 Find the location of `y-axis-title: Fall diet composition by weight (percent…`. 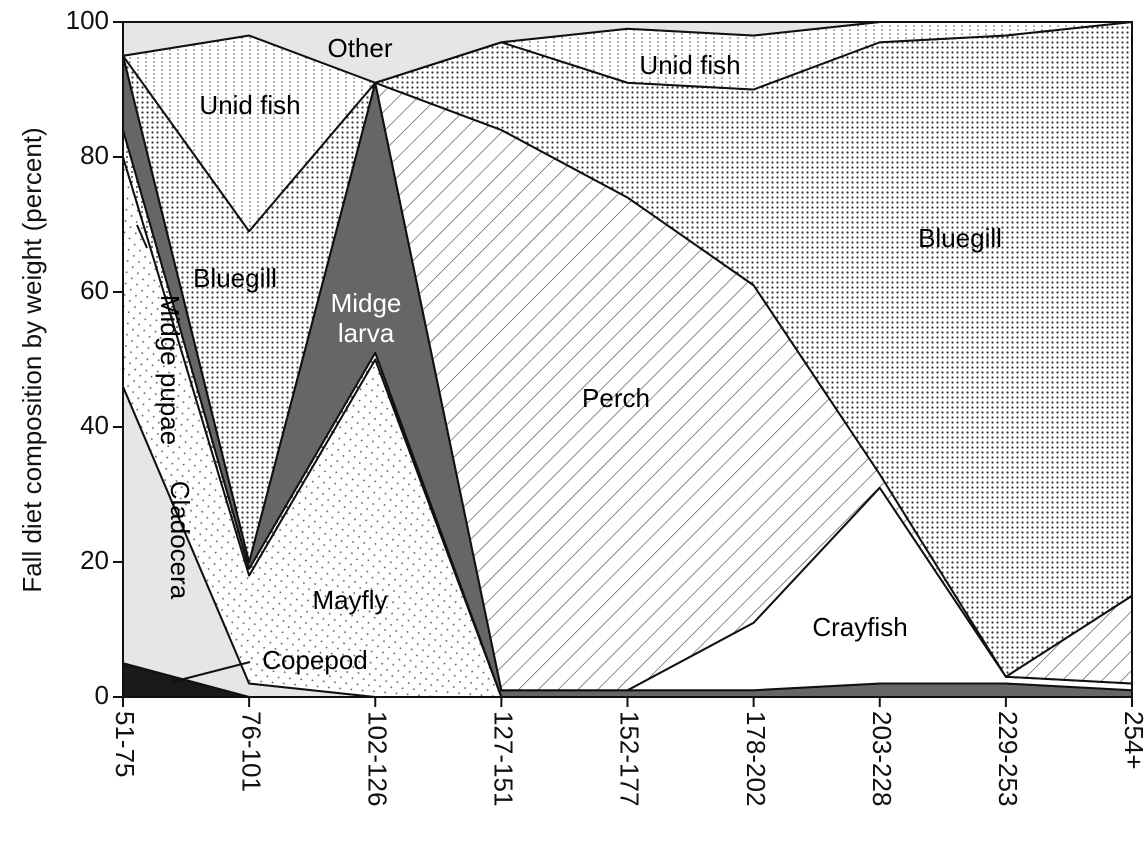

y-axis-title: Fall diet composition by weight (percent… is located at coordinates (32, 359).